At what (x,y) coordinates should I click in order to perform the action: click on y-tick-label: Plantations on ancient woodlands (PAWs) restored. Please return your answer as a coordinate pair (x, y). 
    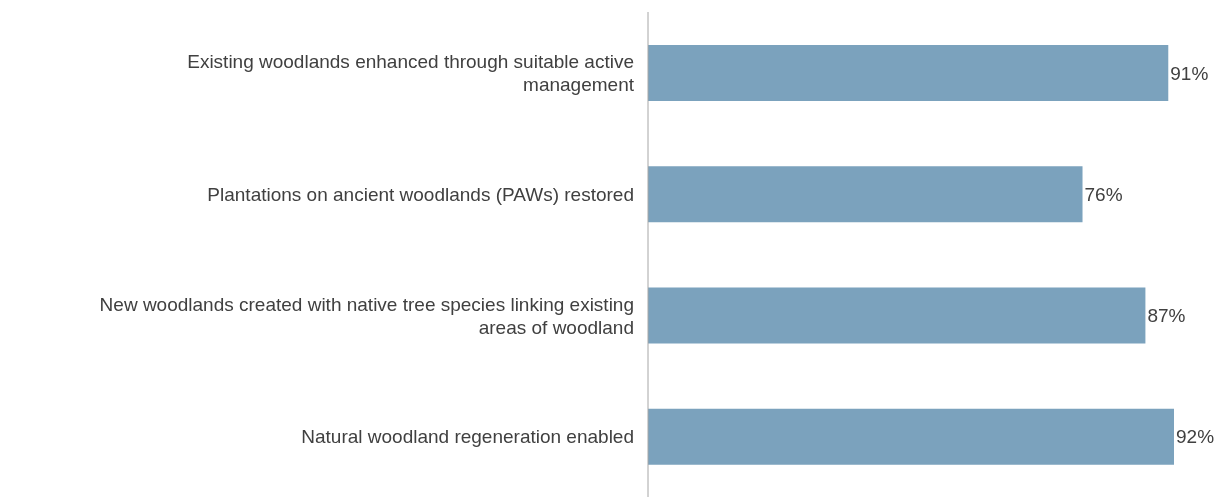
    Looking at the image, I should click on (420, 194).